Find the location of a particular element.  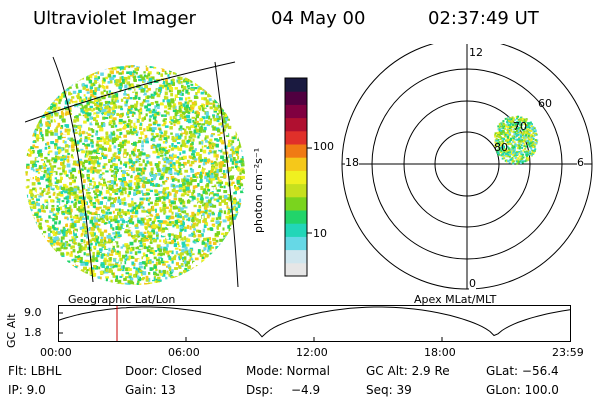

dsp-label: Dsp: is located at coordinates (260, 390).